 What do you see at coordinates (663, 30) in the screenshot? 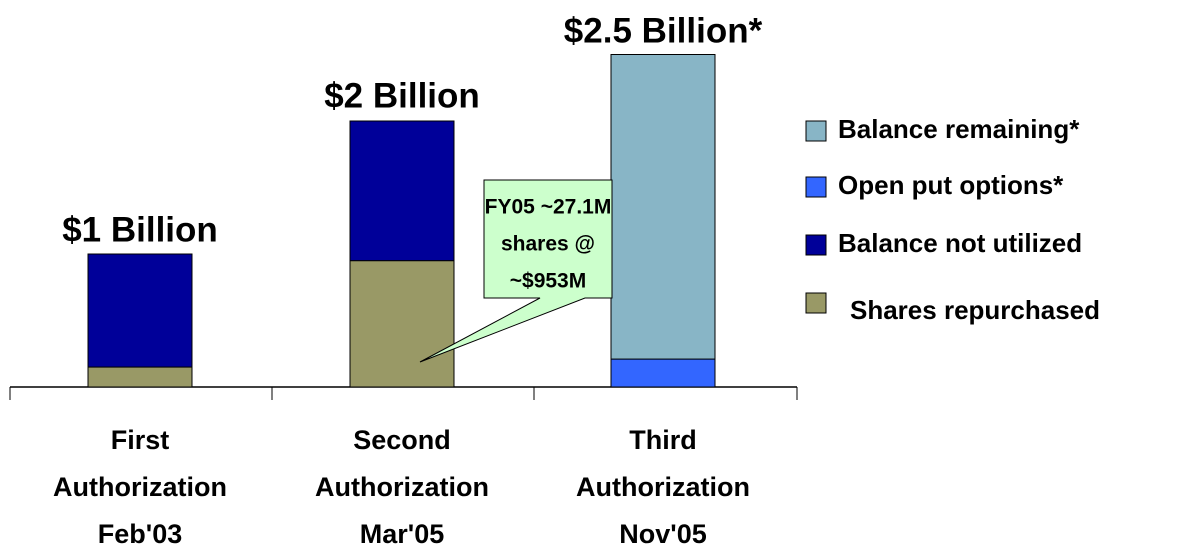
I see `bar-total-label: $2.5 Billion*` at bounding box center [663, 30].